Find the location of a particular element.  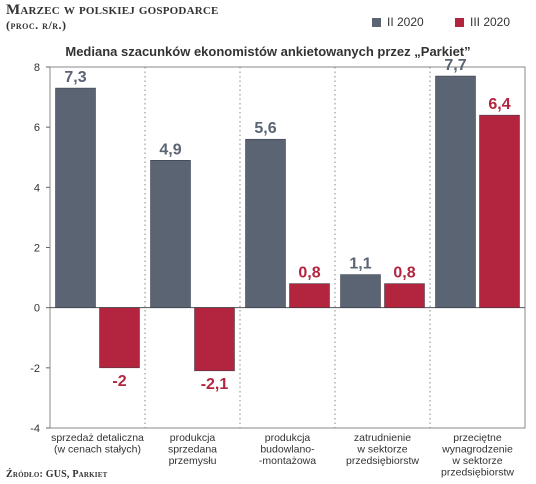

y-tick-label: 4 is located at coordinates (37, 188).